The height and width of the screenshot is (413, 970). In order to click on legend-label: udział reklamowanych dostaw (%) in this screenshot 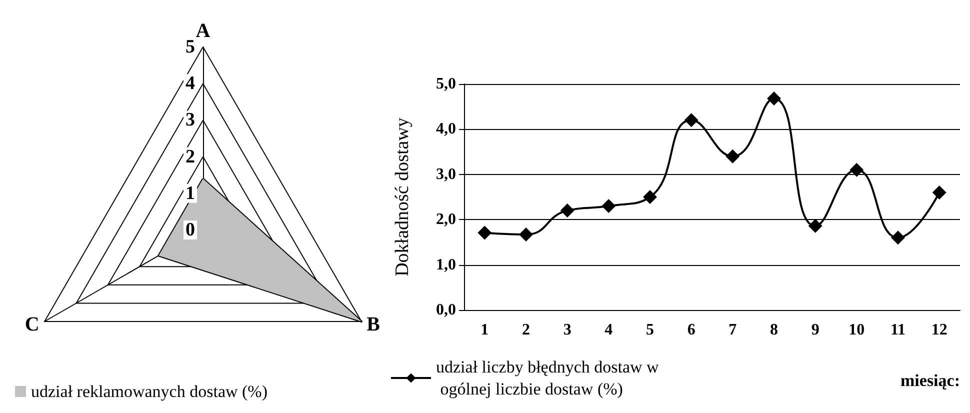, I will do `click(149, 391)`.